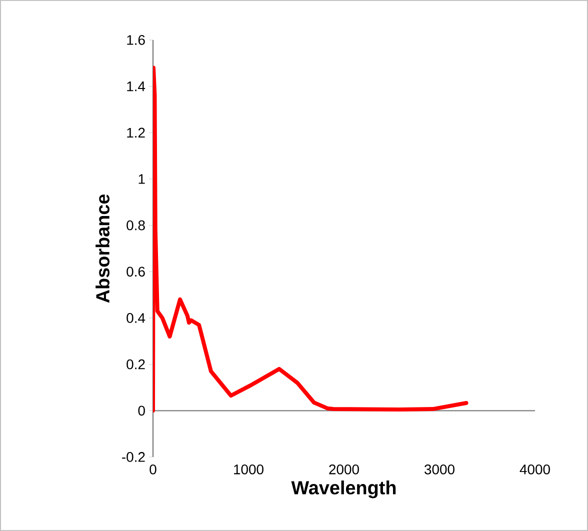 The image size is (588, 531). What do you see at coordinates (135, 271) in the screenshot?
I see `y-tick-label: 0.6` at bounding box center [135, 271].